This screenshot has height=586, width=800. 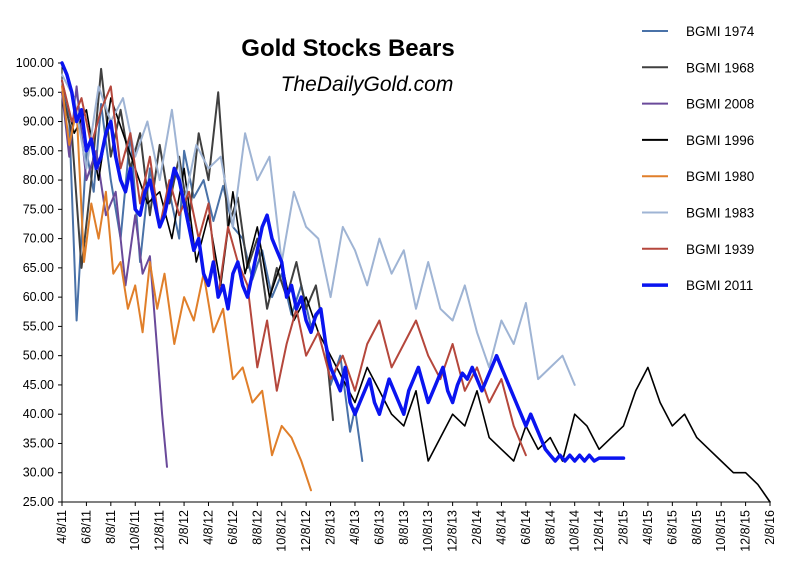 What do you see at coordinates (38, 122) in the screenshot?
I see `y-tick-label: 90.00` at bounding box center [38, 122].